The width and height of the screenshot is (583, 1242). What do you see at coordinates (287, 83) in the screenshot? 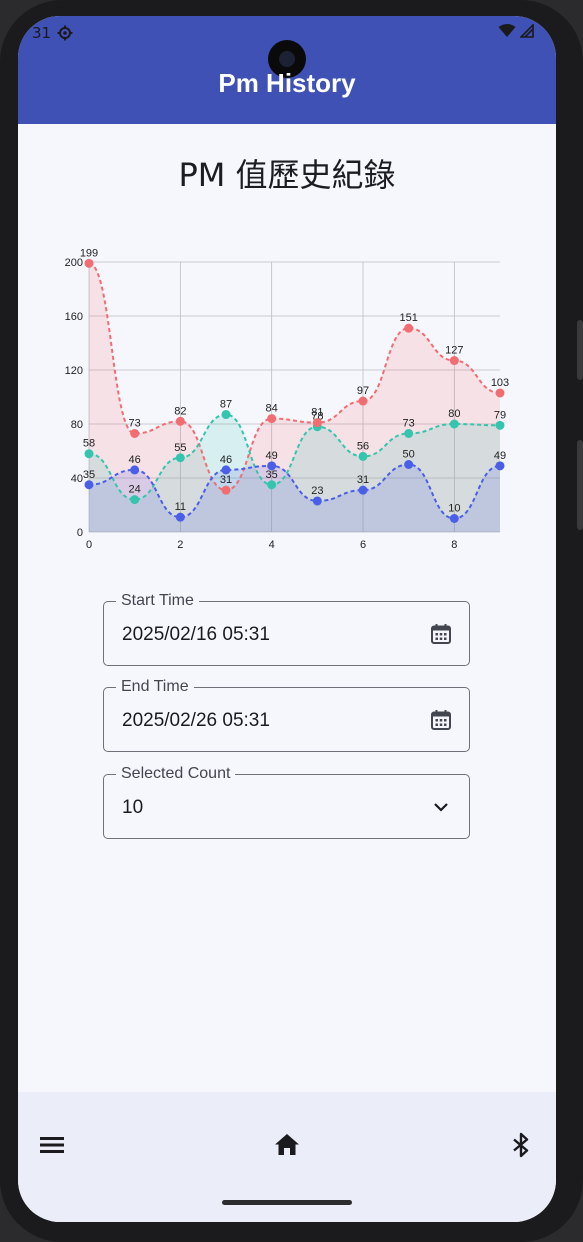
I see `app-title: Pm History` at bounding box center [287, 83].